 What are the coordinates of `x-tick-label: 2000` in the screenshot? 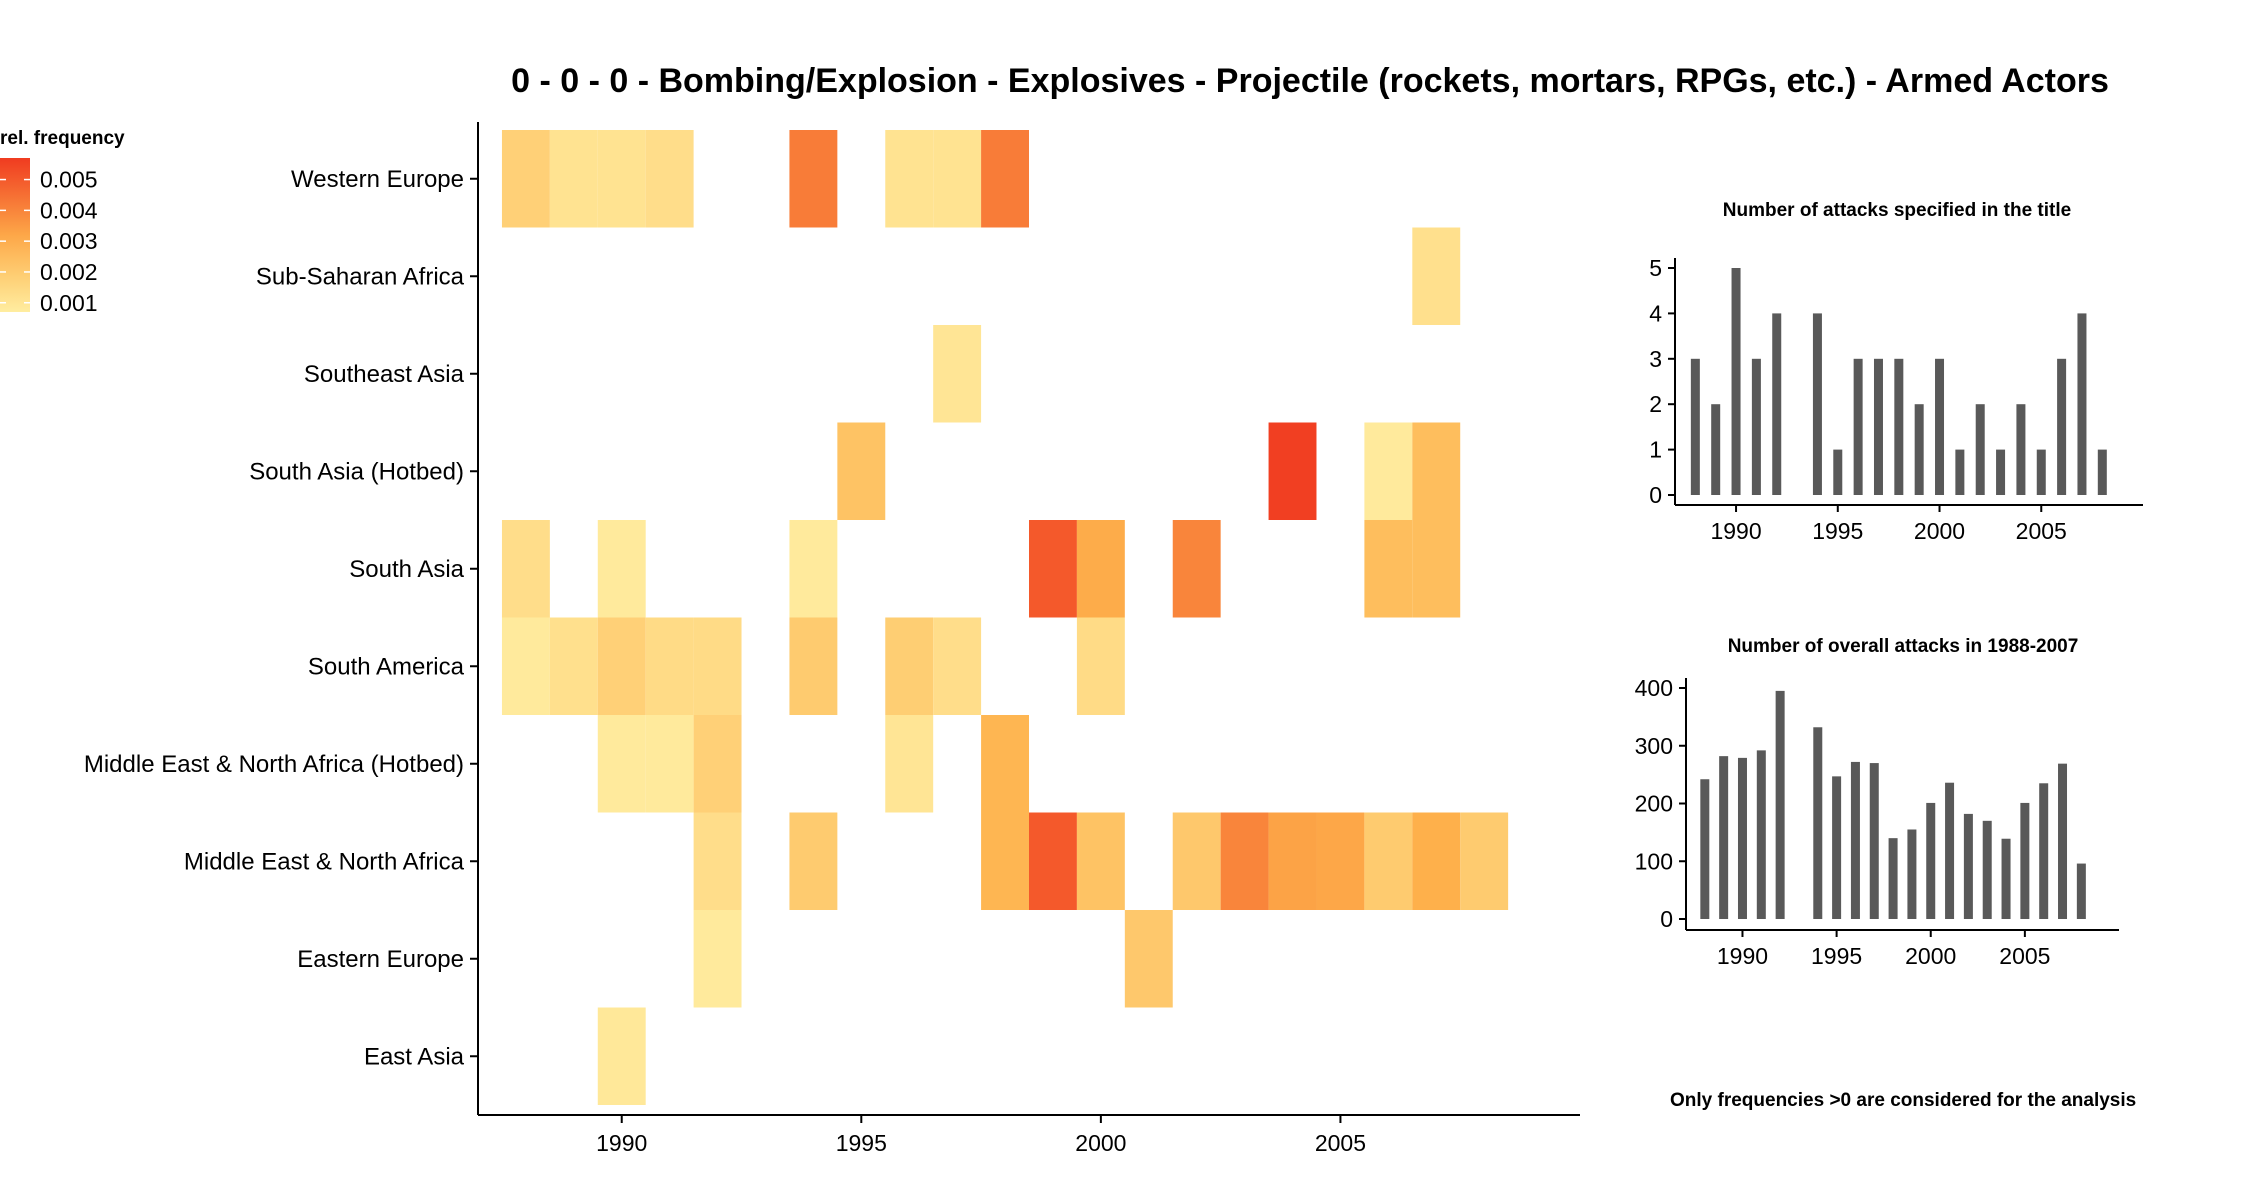 It's located at (1939, 531).